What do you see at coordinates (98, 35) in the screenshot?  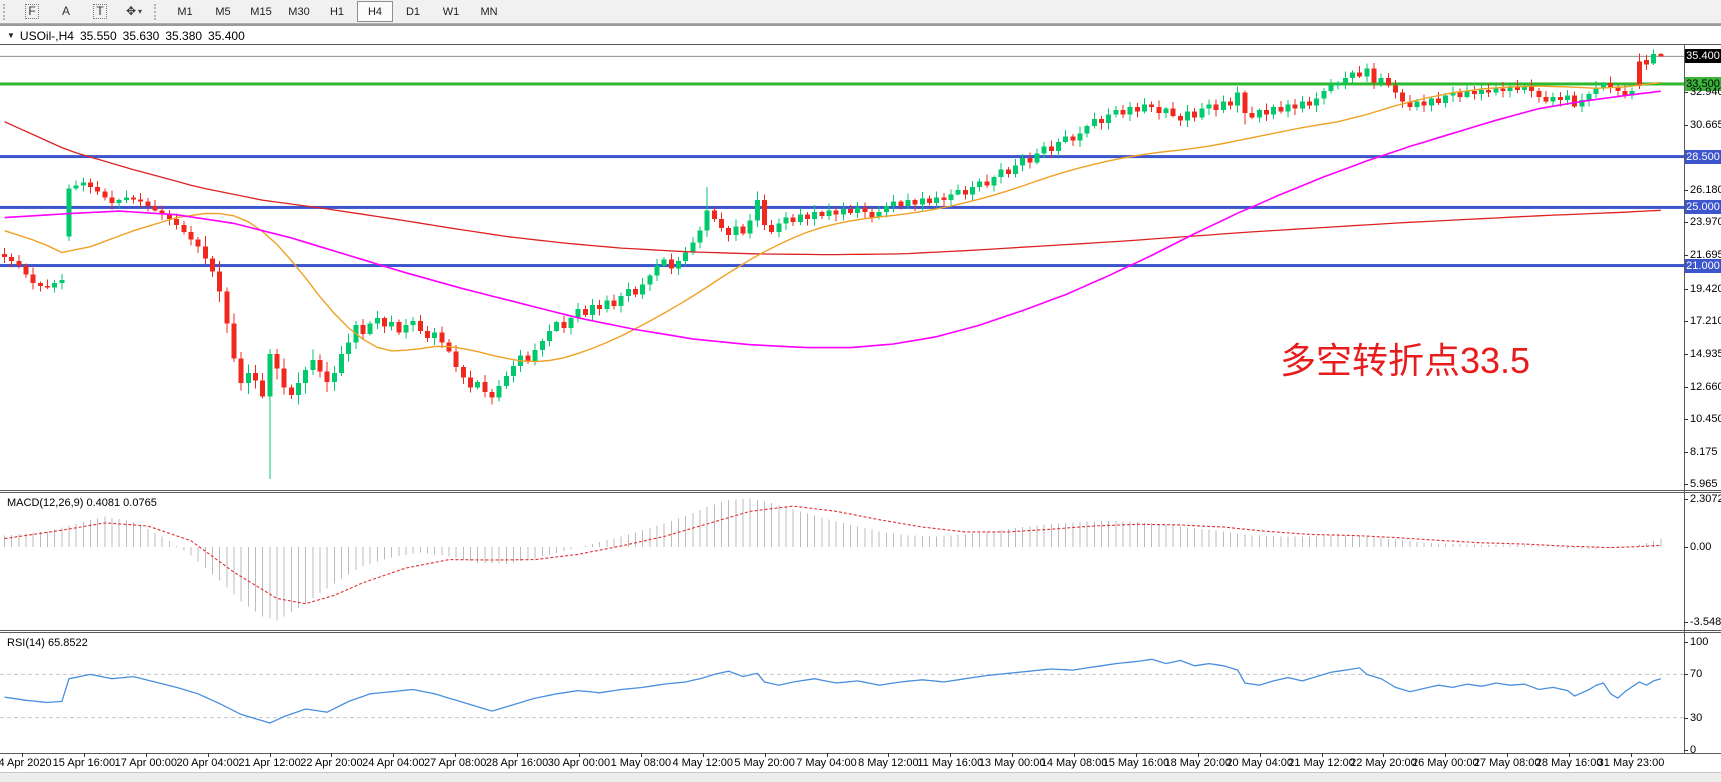 I see `ohlc-open: 35.550` at bounding box center [98, 35].